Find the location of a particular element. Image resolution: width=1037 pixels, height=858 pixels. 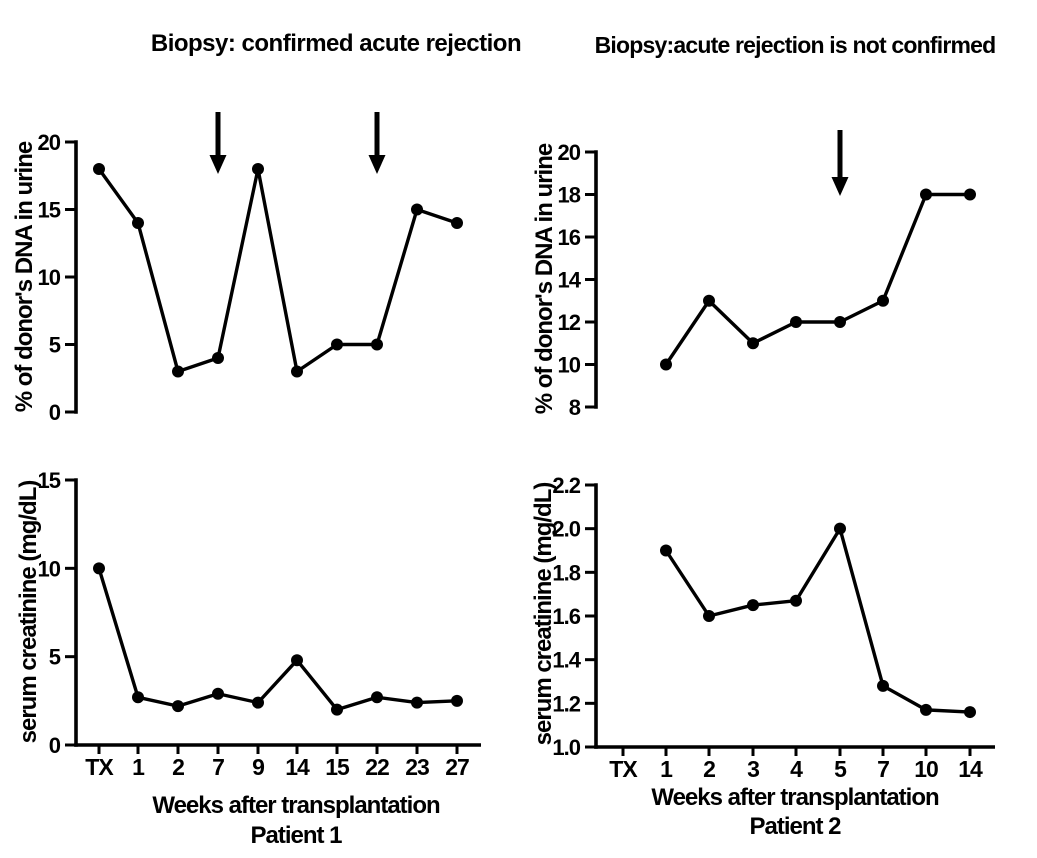

patient2-label: Patient 2 is located at coordinates (795, 826).